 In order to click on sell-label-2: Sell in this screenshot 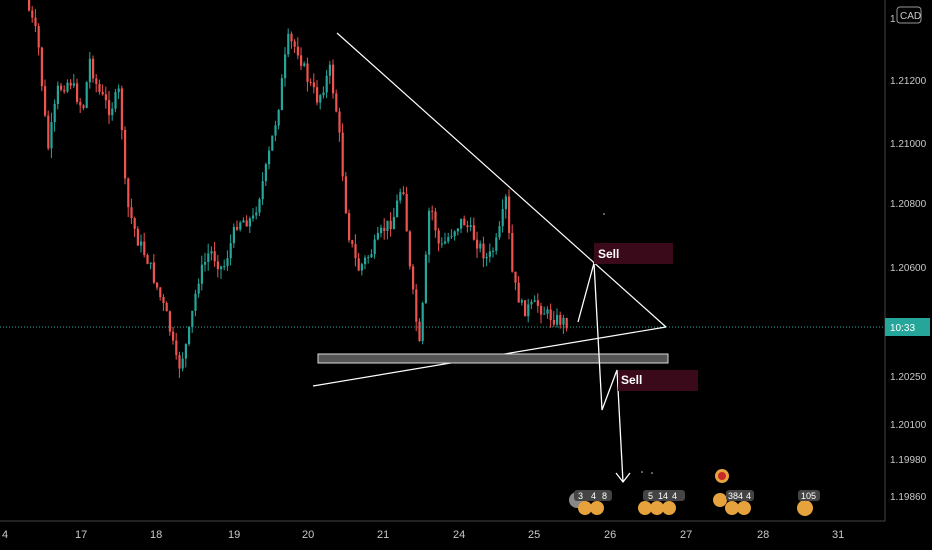, I will do `click(658, 380)`.